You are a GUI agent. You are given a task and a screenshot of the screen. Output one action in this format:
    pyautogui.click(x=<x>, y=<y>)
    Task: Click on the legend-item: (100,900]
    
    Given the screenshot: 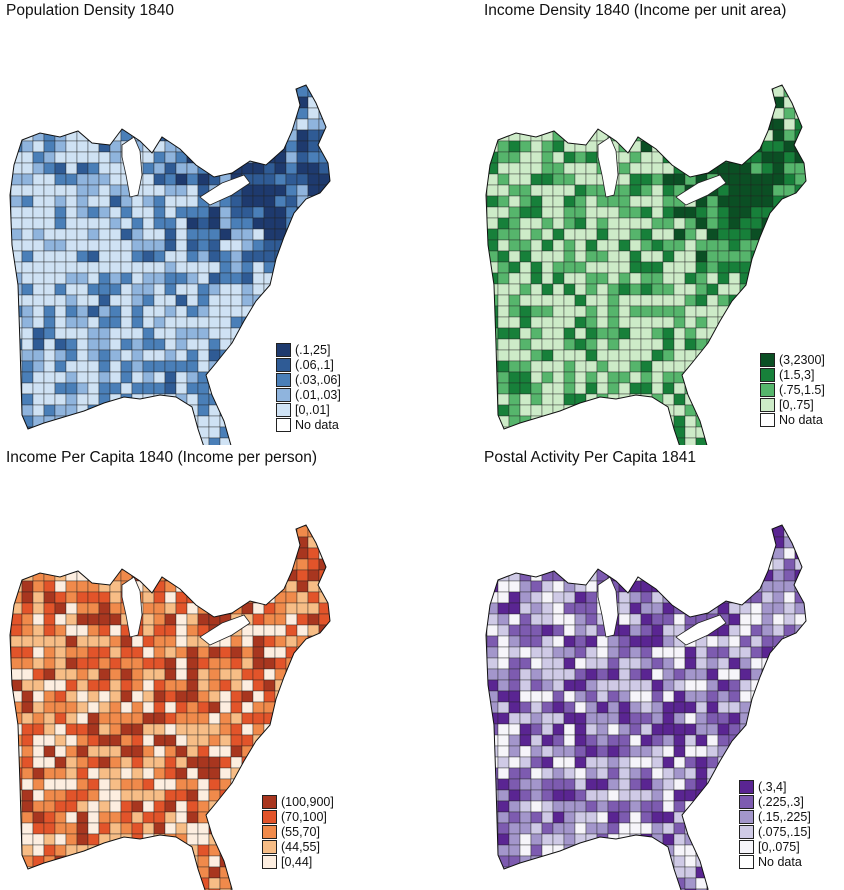 What is the action you would take?
    pyautogui.click(x=298, y=801)
    